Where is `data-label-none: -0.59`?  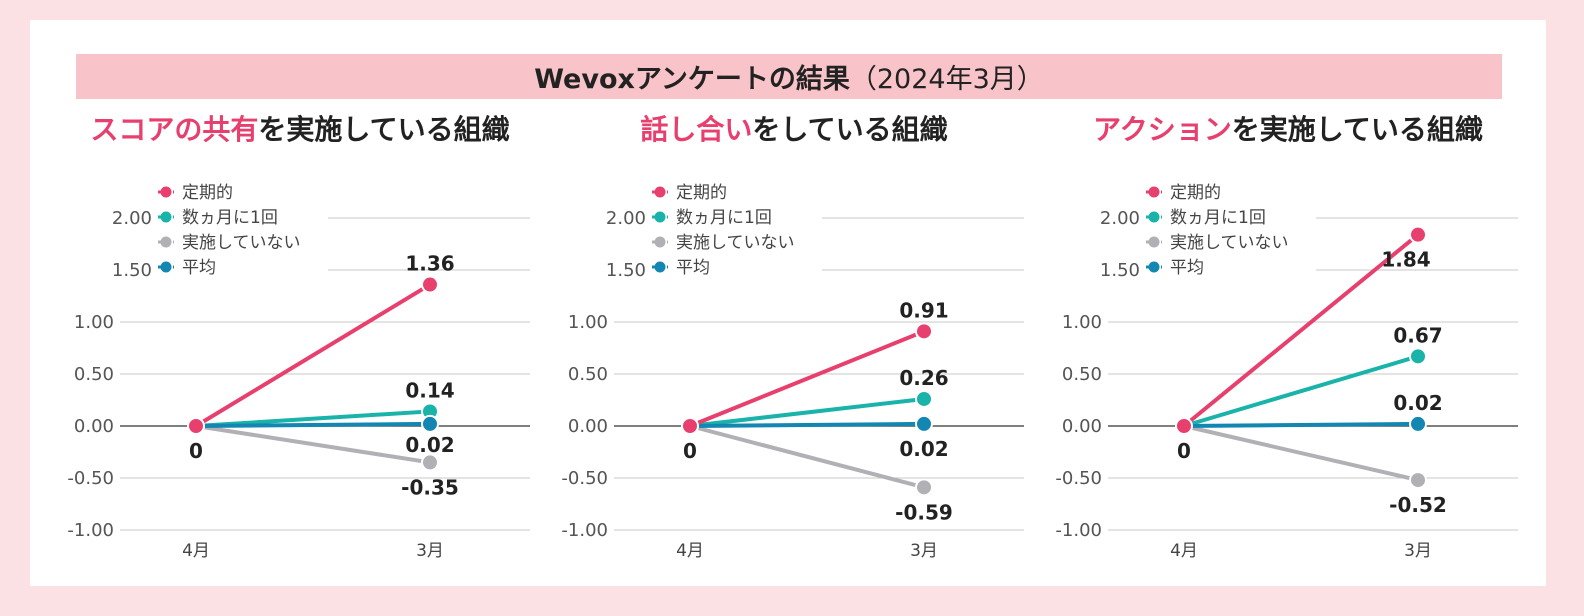
data-label-none: -0.59 is located at coordinates (924, 512).